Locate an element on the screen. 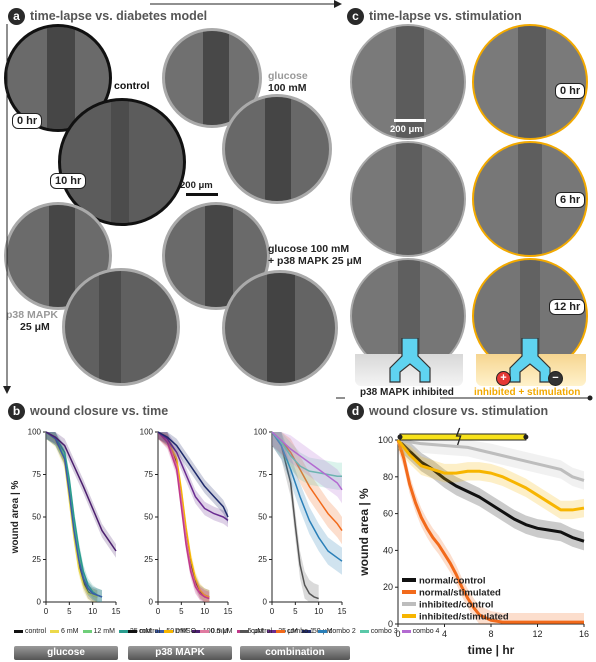  legend-label: combo 1 is located at coordinates (300, 631).